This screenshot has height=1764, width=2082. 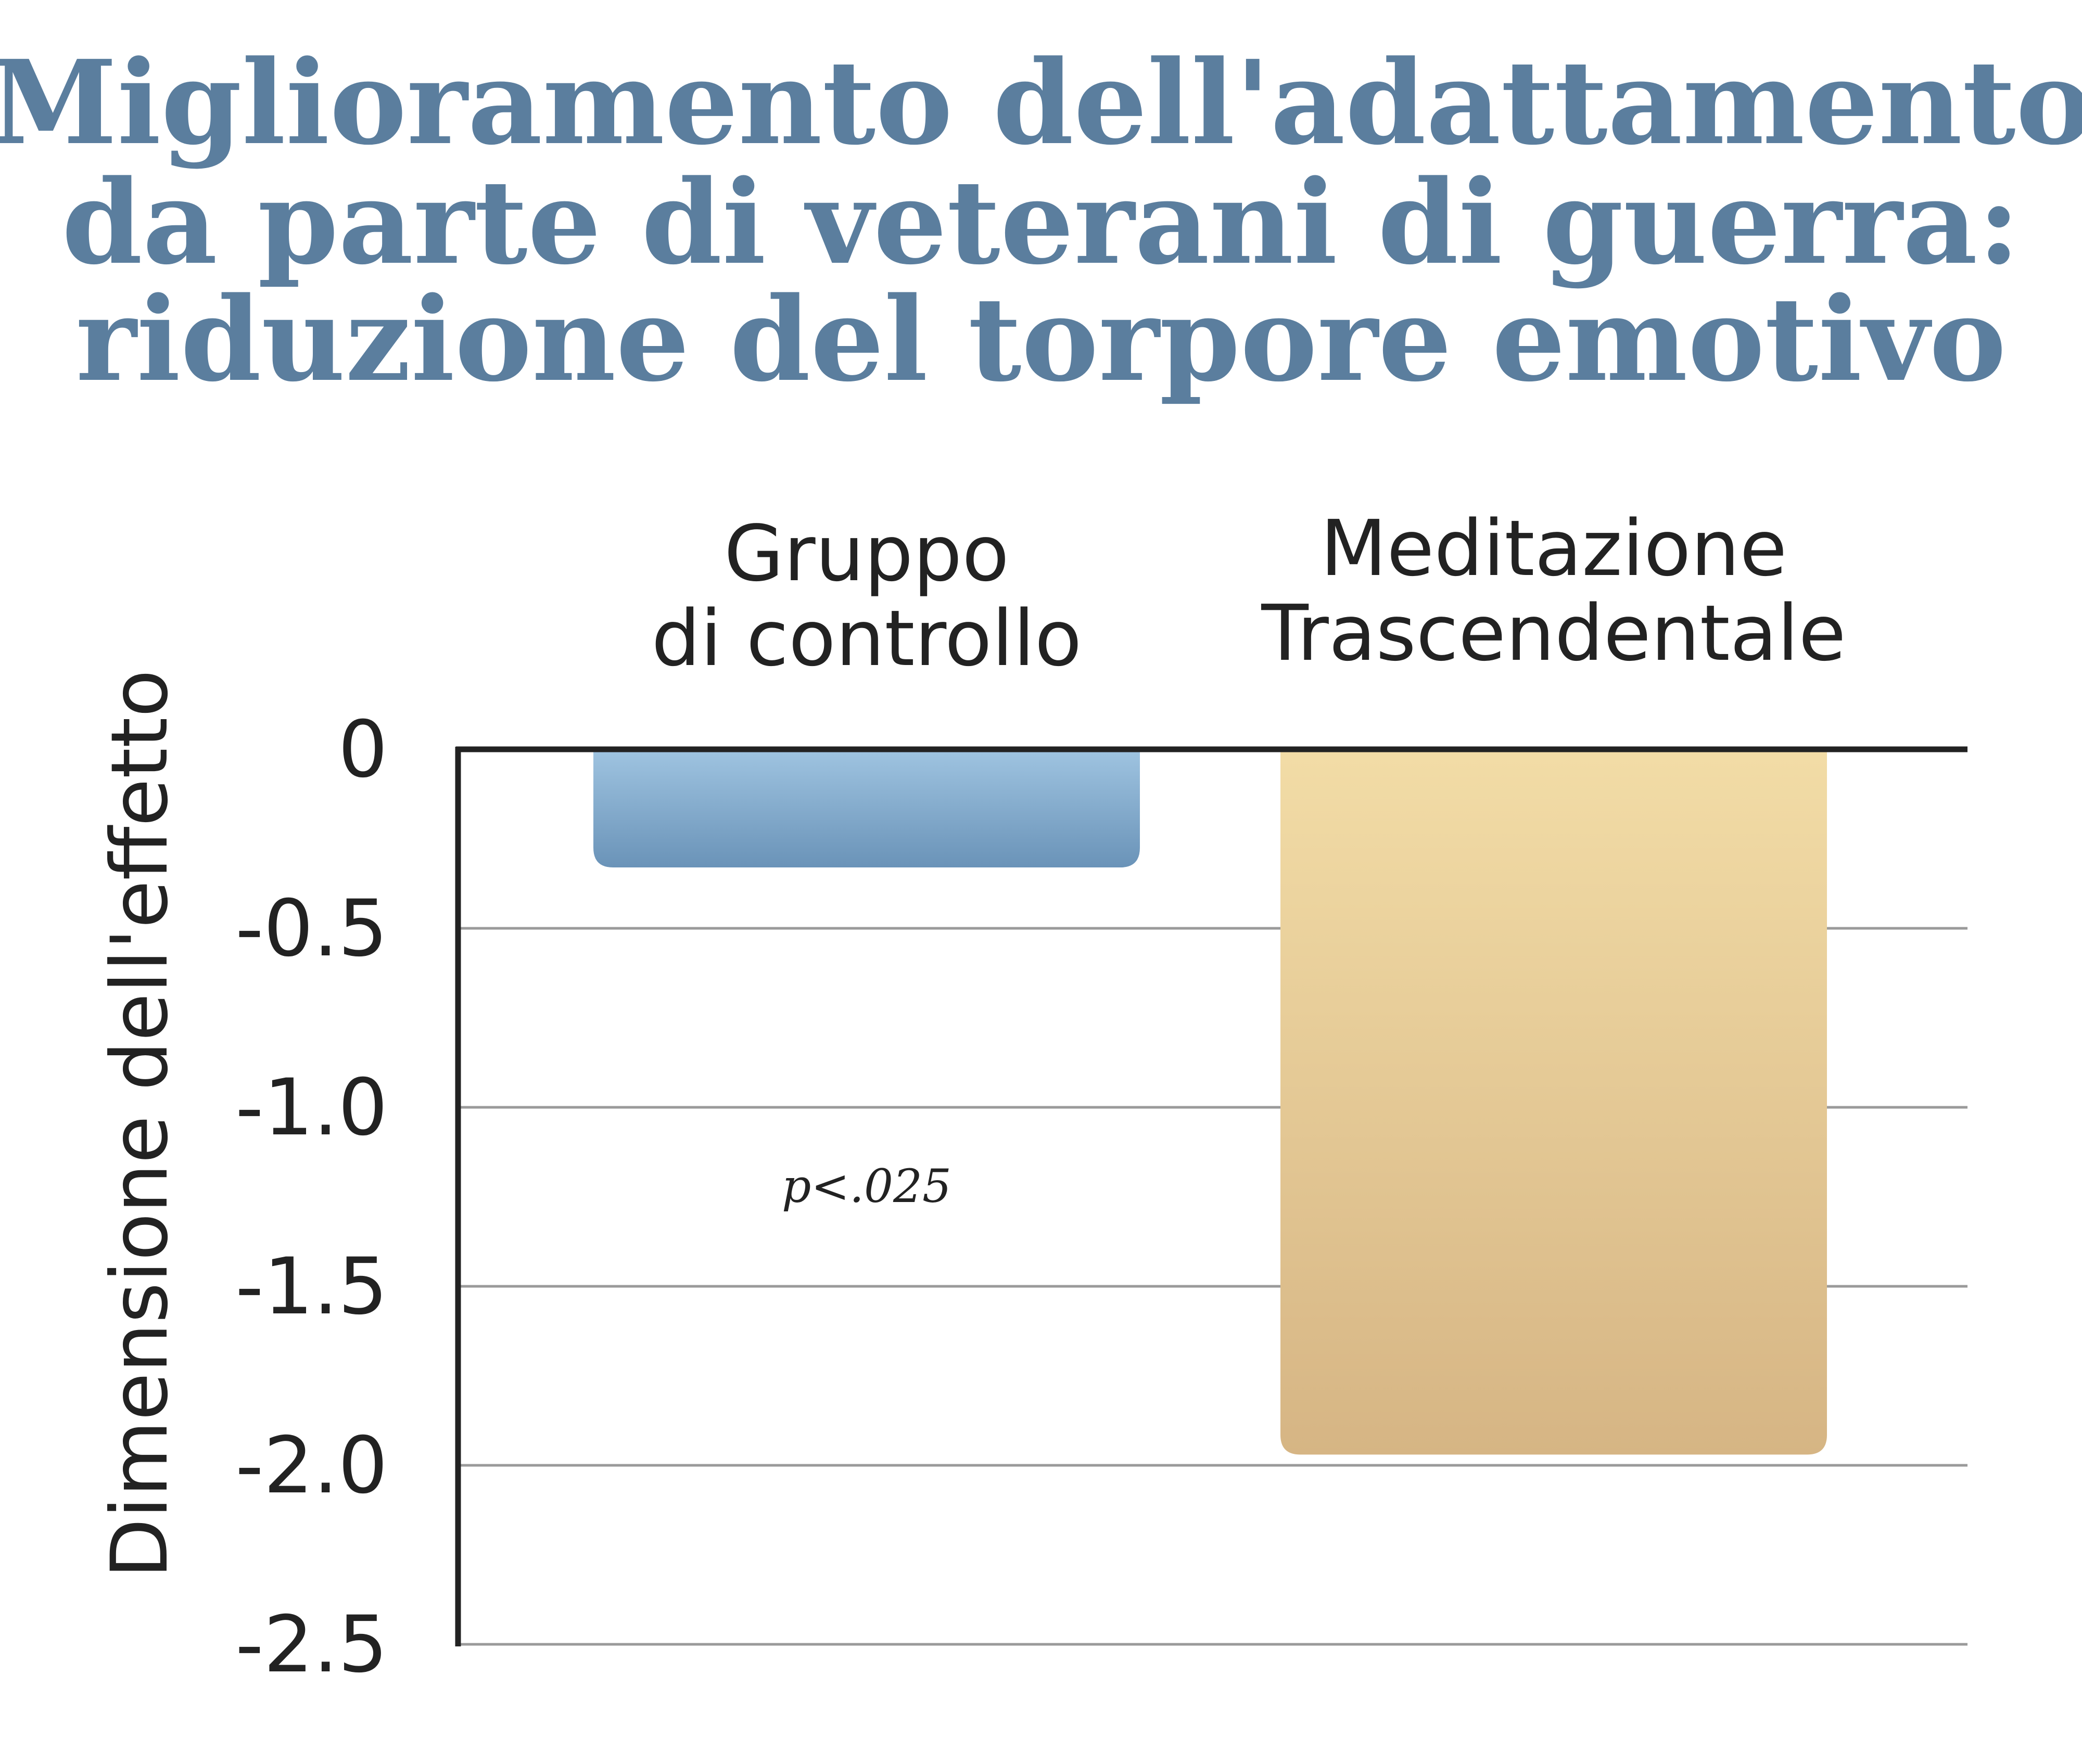 What do you see at coordinates (1553, 633) in the screenshot?
I see `category-label-tm-line-2: Trascendentale` at bounding box center [1553, 633].